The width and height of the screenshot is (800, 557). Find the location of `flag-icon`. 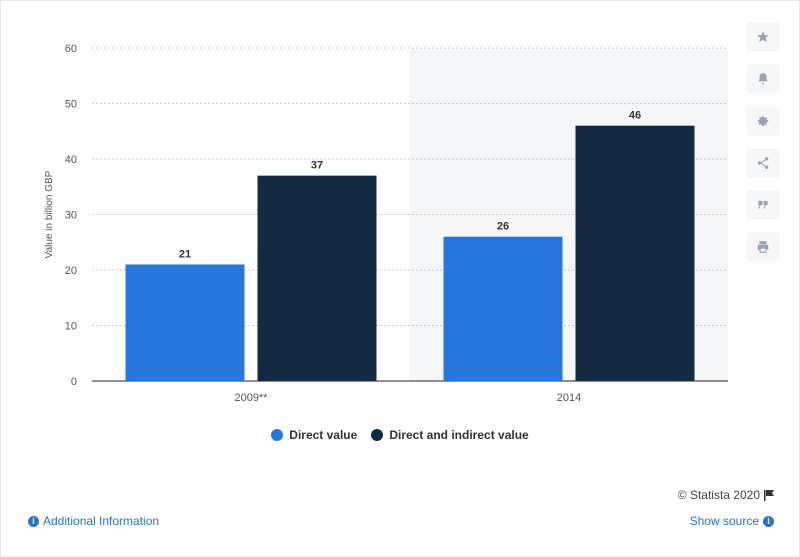

flag-icon is located at coordinates (769, 495).